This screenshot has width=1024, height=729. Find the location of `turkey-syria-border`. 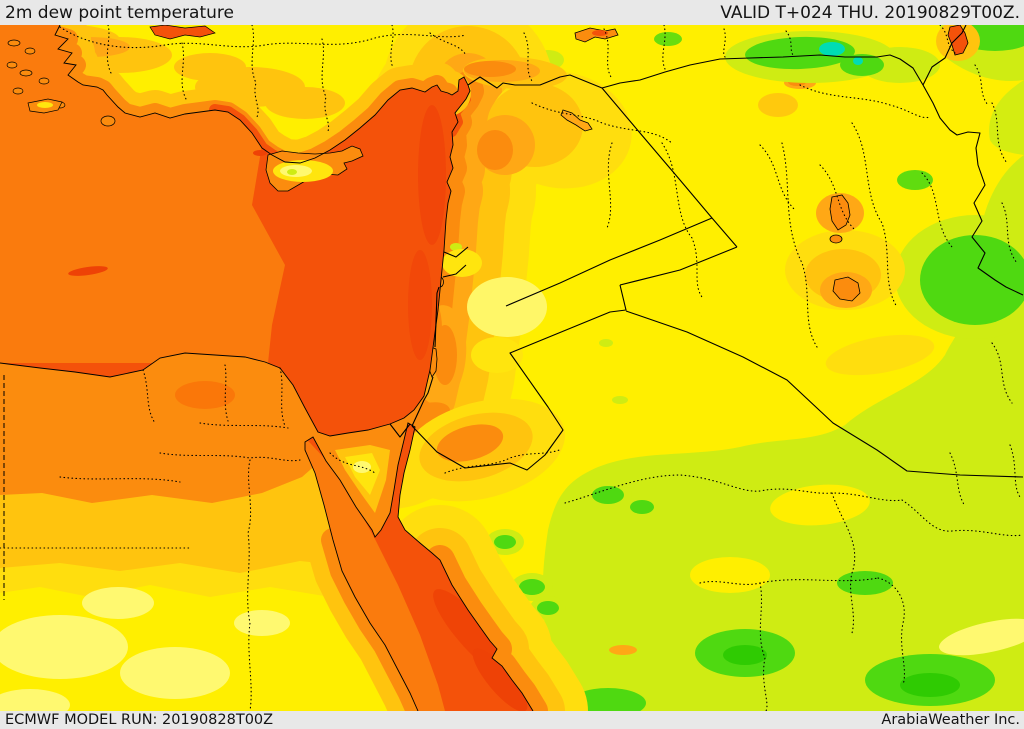

turkey-syria-border is located at coordinates (695, 71).